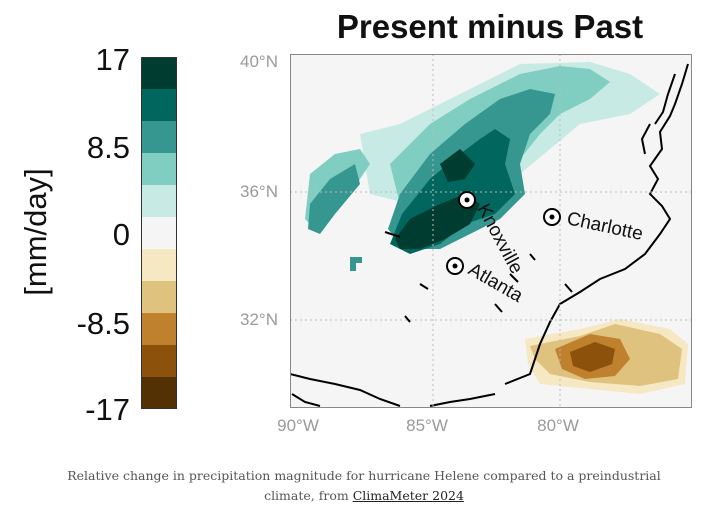  I want to click on lat-tick-40n: 40°N, so click(259, 61).